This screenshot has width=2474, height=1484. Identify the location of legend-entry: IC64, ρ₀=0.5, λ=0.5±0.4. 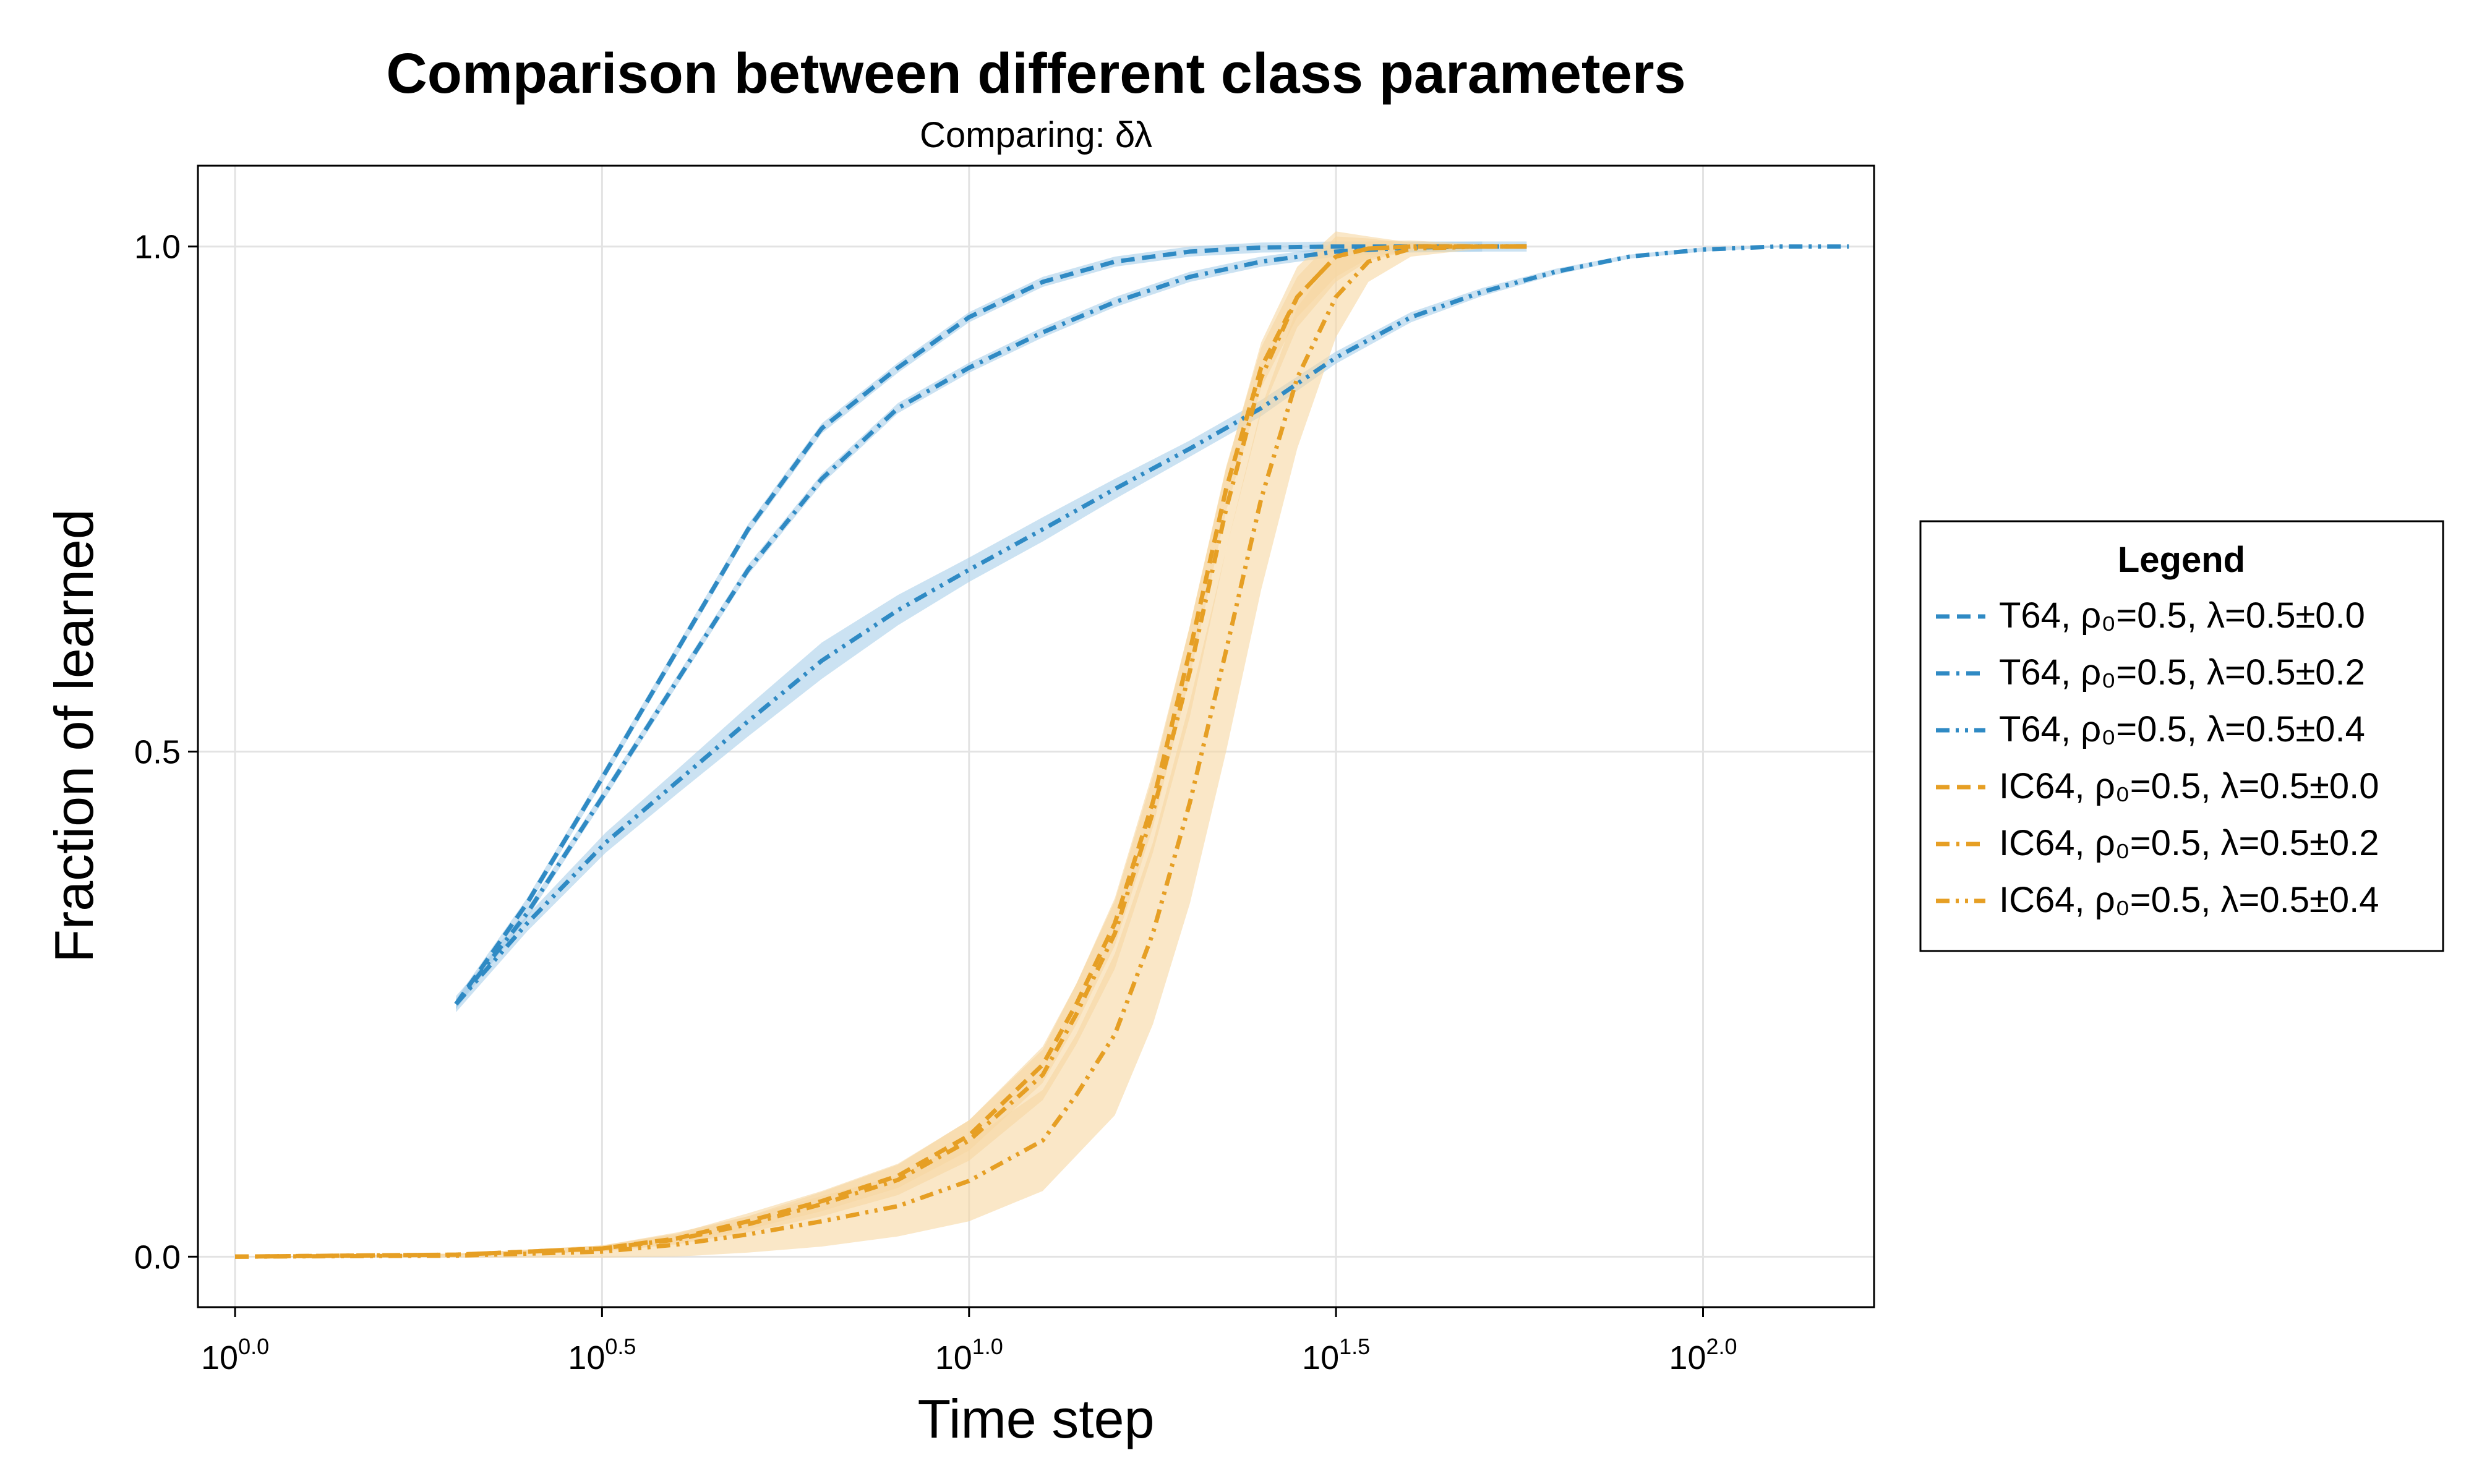
(2157, 900).